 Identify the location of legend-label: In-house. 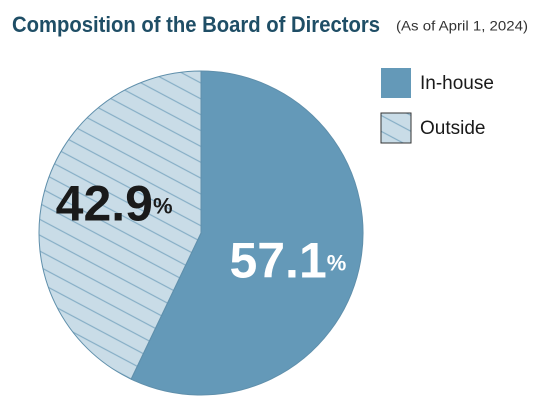
(457, 83).